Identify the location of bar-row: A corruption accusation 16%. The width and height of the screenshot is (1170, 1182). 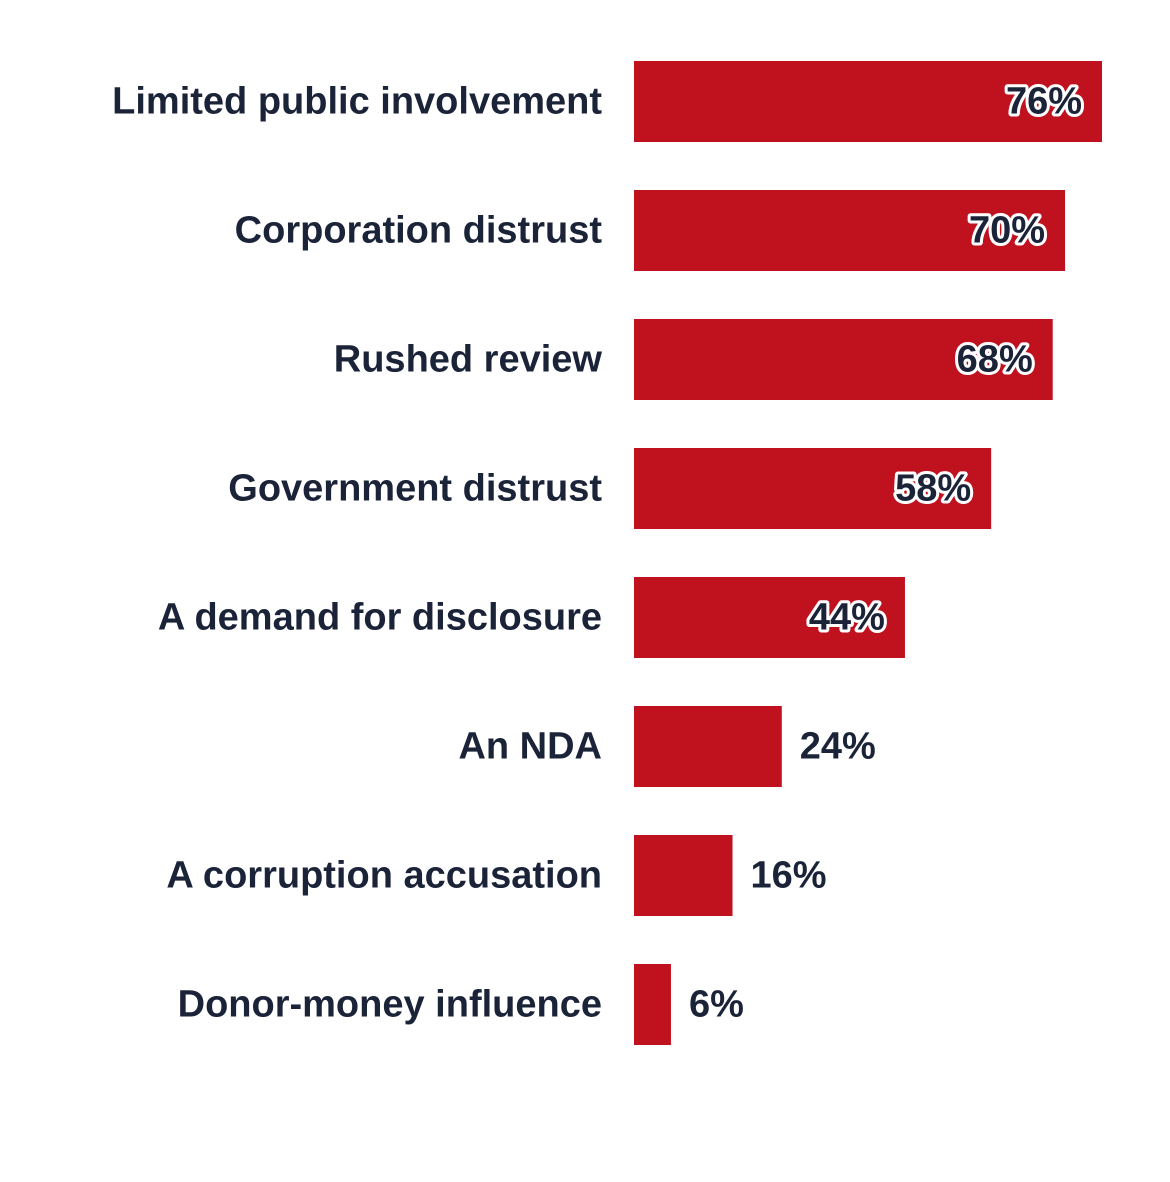
(496, 875).